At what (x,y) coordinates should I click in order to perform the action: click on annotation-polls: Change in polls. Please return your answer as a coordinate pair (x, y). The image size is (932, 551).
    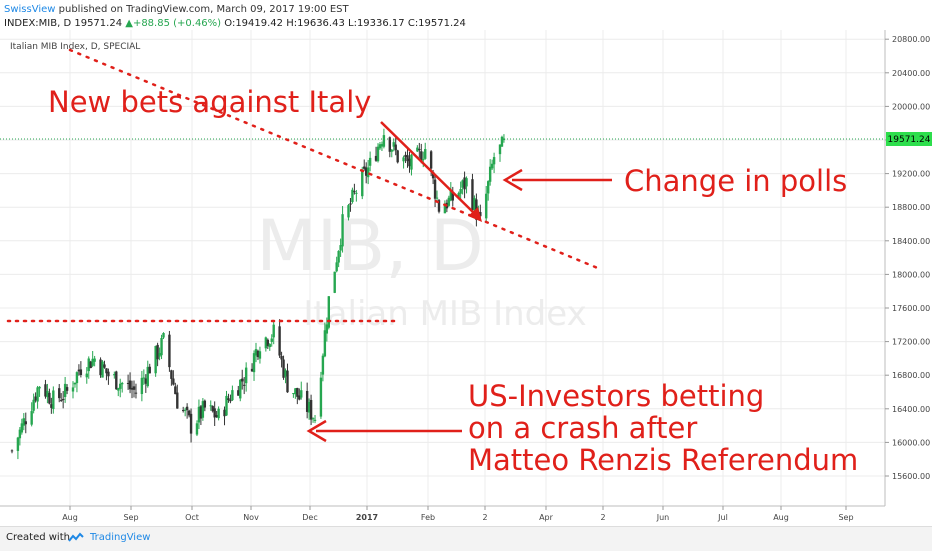
    Looking at the image, I should click on (735, 181).